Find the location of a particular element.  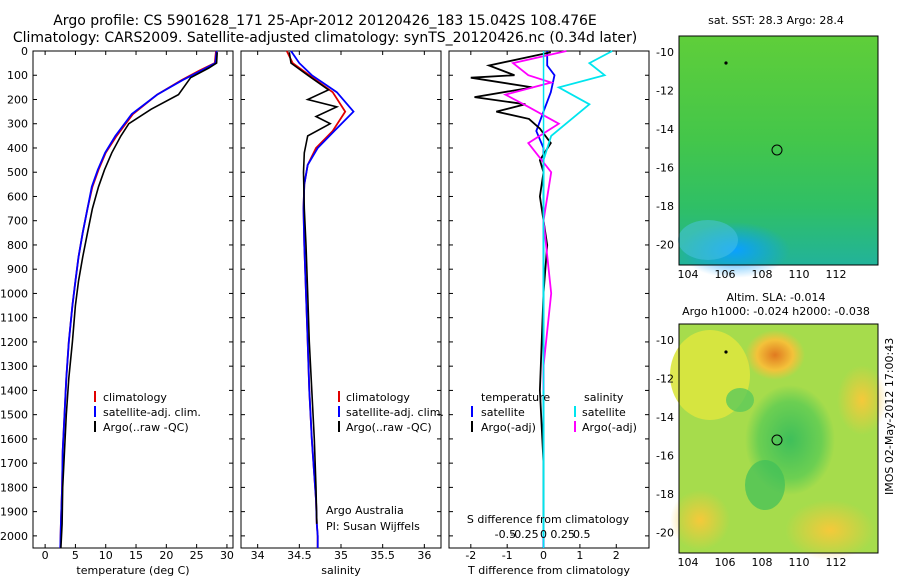

depth-tick-label: 2000 is located at coordinates (14, 536).